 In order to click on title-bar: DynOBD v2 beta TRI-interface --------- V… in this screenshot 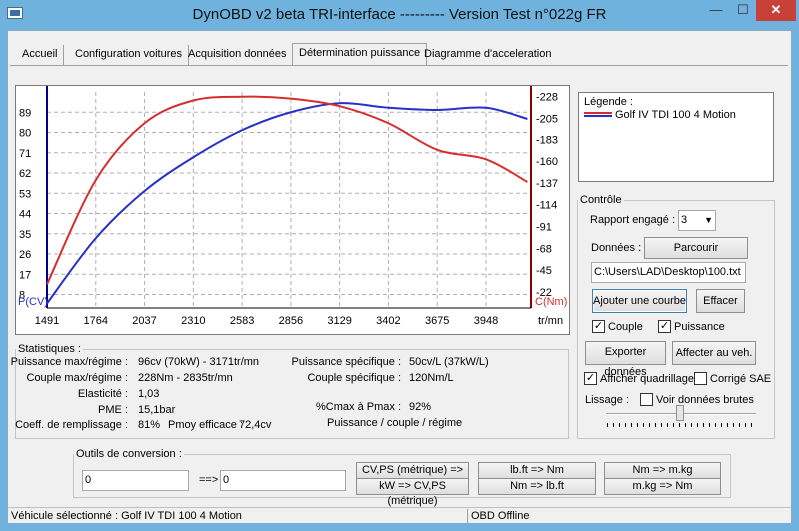, I will do `click(399, 15)`.